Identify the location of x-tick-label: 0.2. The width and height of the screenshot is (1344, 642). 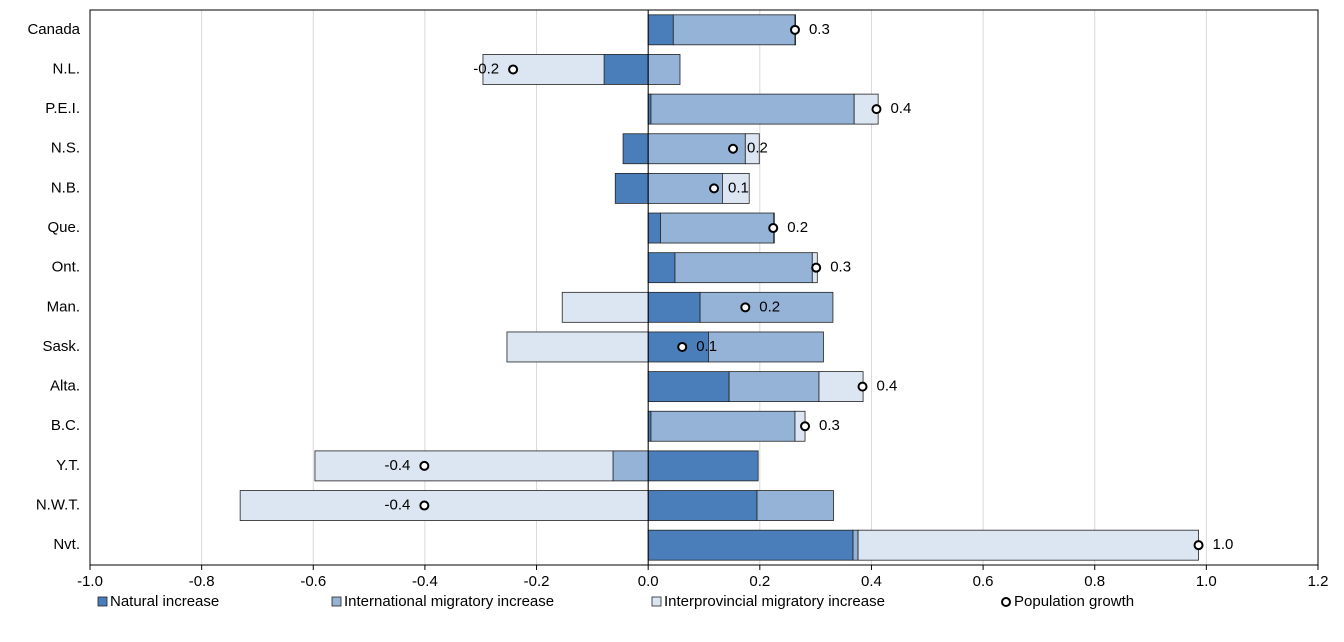
(759, 581).